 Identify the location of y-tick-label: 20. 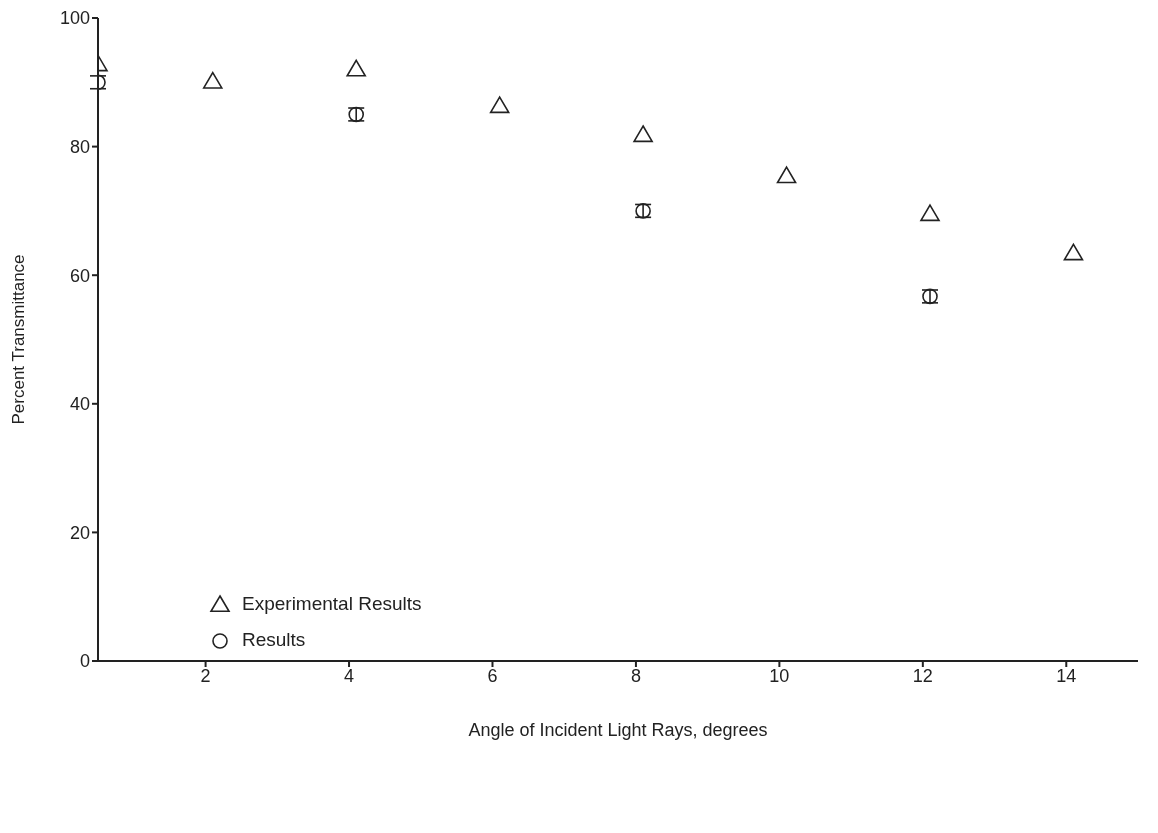
(79, 532).